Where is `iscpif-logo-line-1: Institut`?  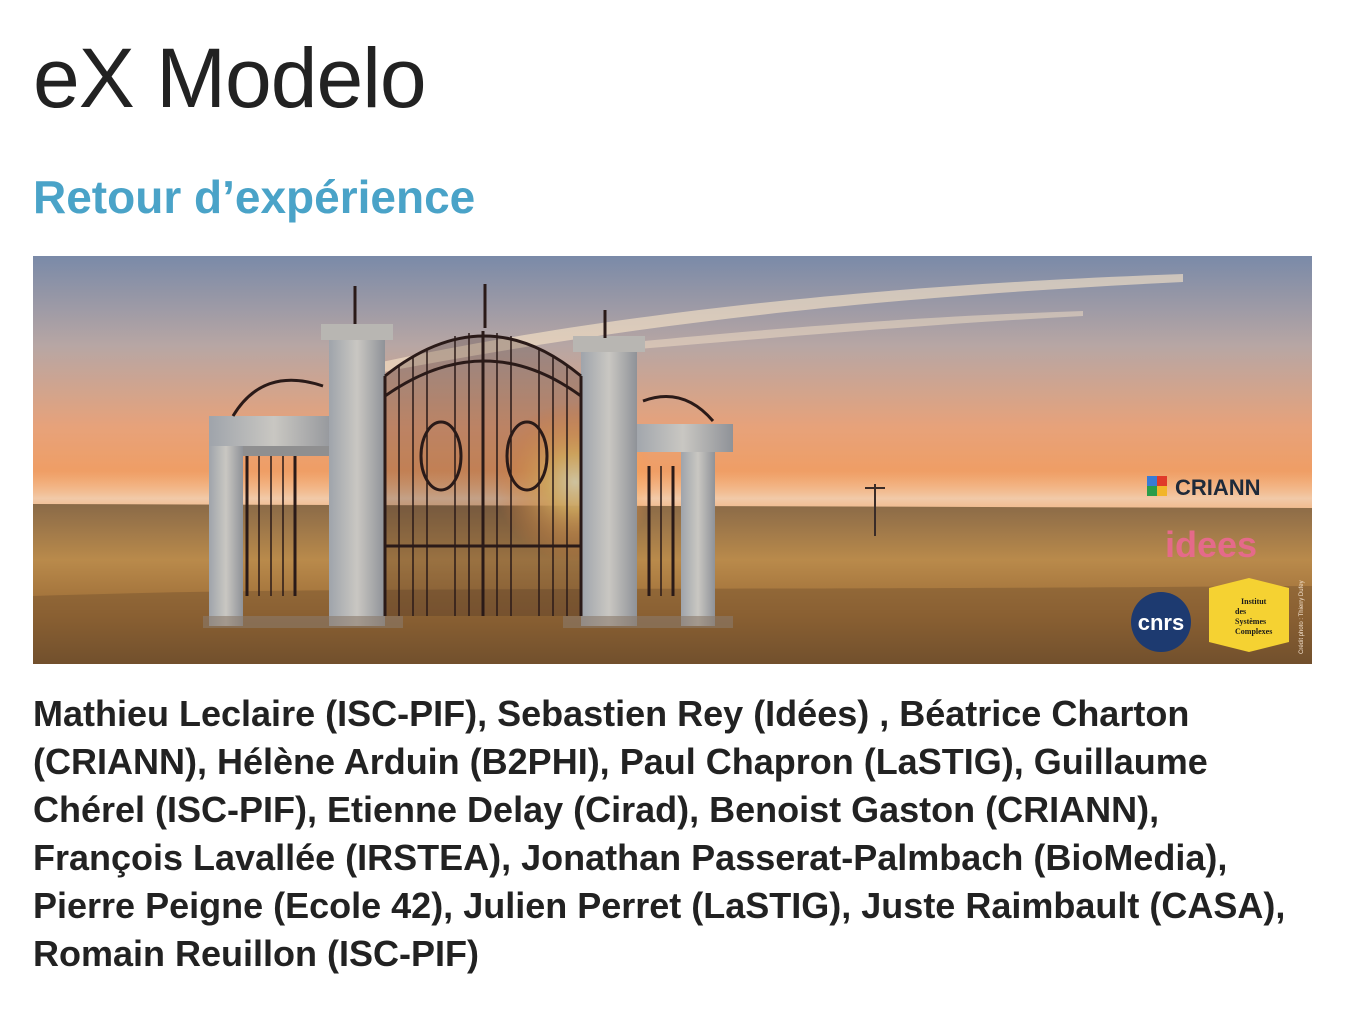 iscpif-logo-line-1: Institut is located at coordinates (1254, 601).